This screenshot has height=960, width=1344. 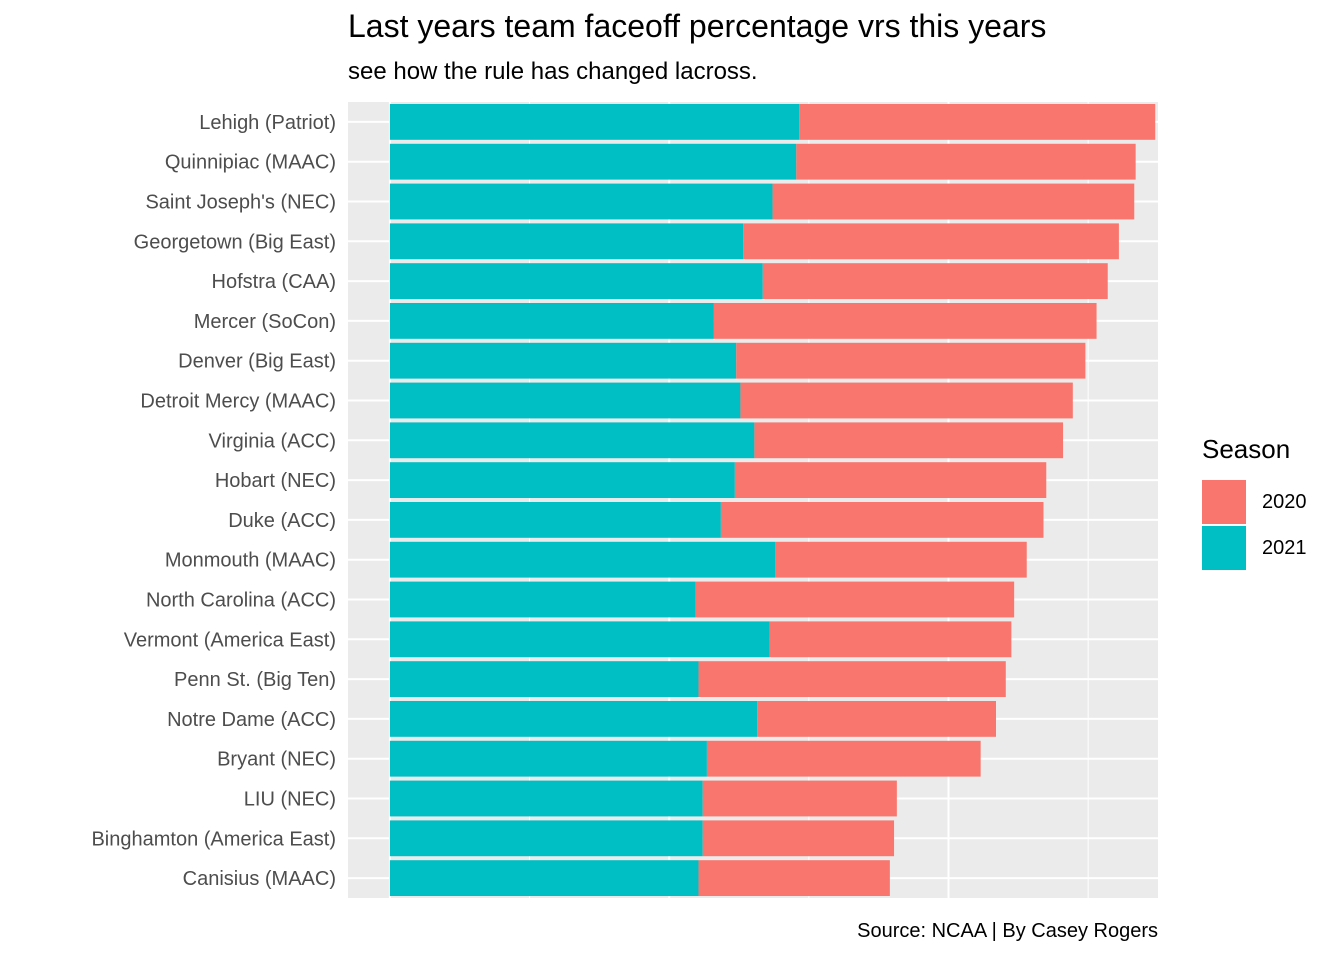 I want to click on y-tick-label: Mercer (SoCon), so click(x=265, y=322).